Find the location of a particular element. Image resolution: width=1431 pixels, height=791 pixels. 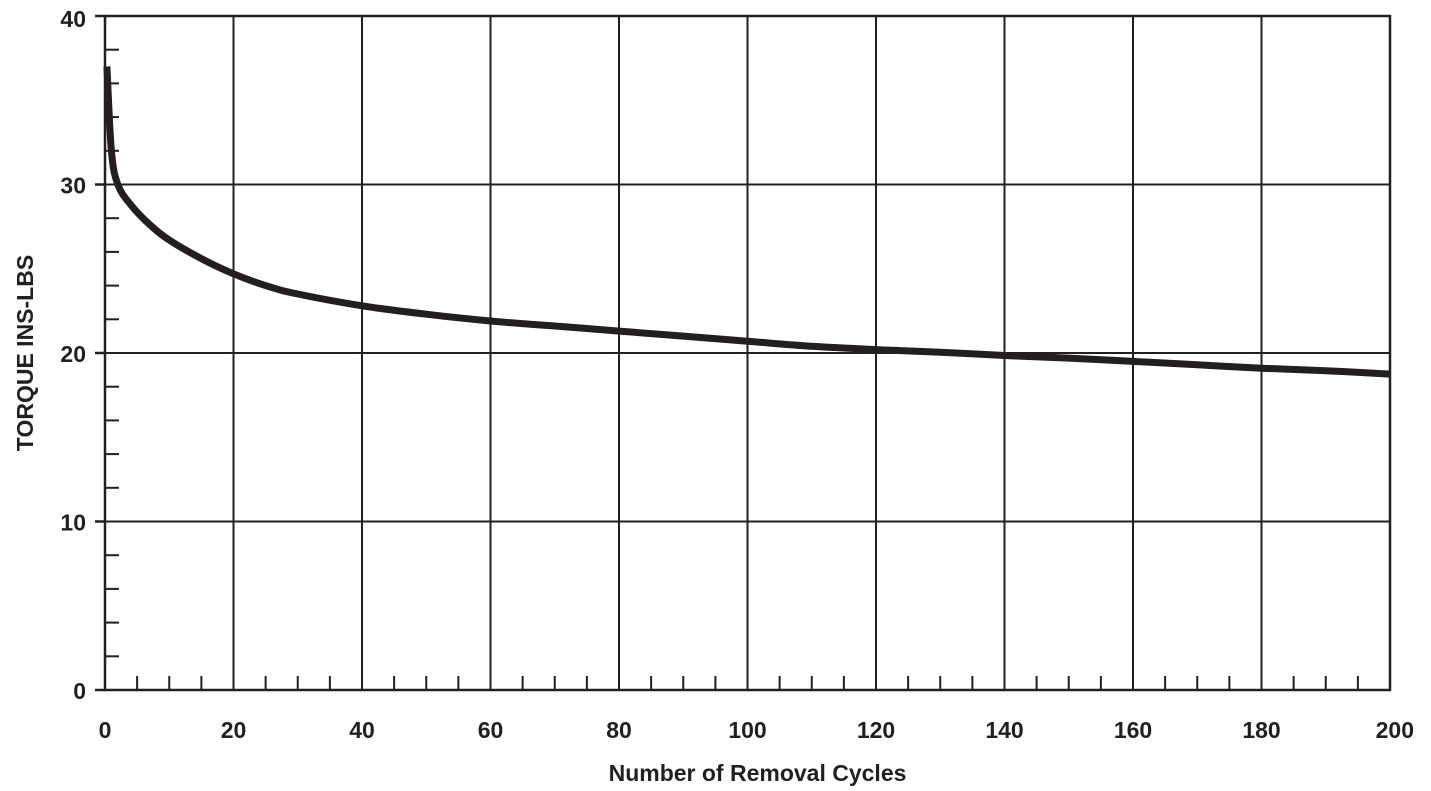

y-tick-label: 0 is located at coordinates (79, 691).